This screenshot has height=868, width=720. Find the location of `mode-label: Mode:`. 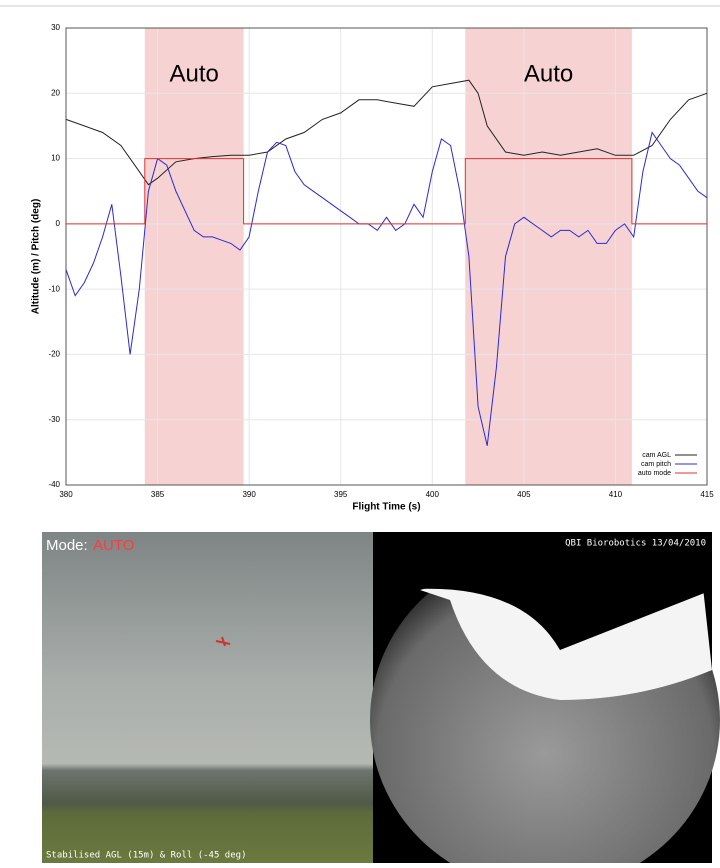

mode-label: Mode: is located at coordinates (67, 545).